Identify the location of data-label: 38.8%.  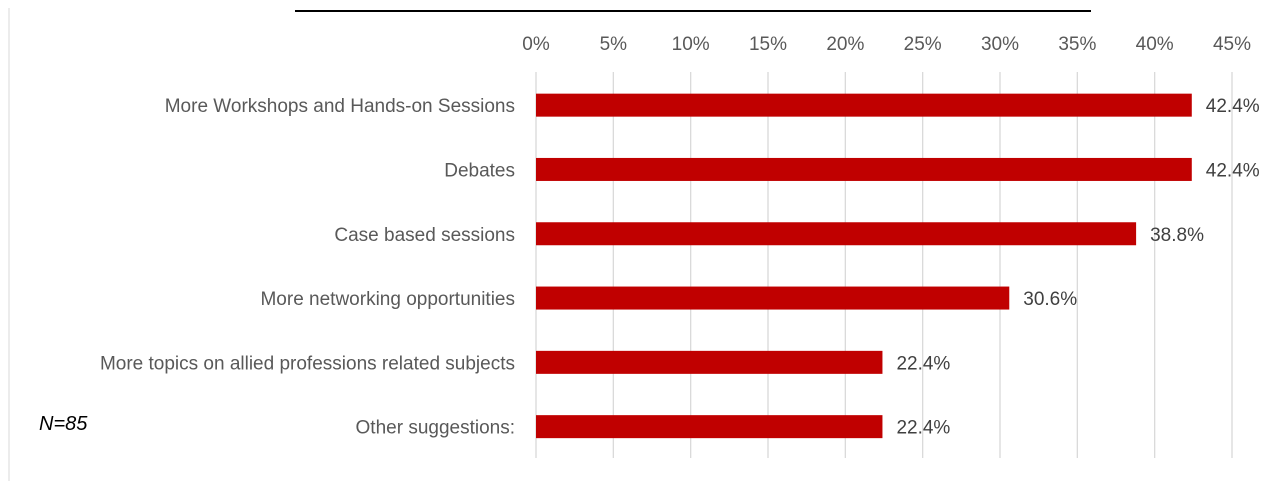
(1177, 235).